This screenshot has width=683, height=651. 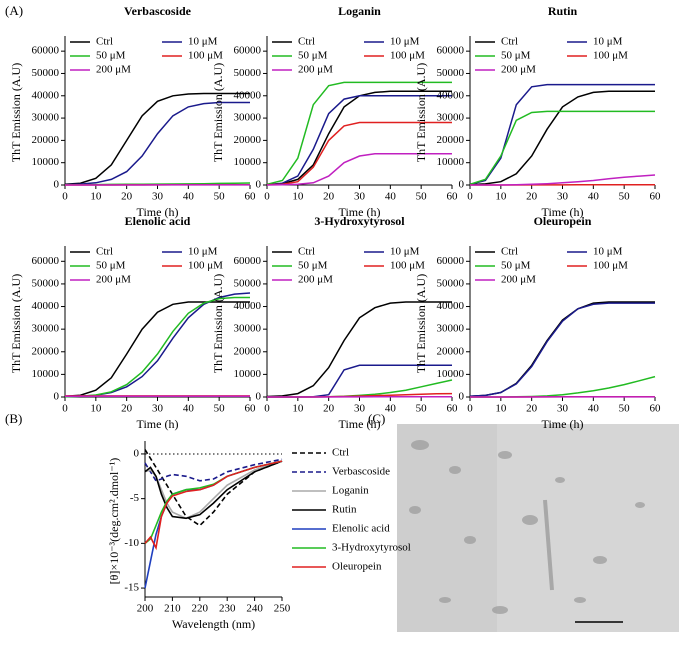 I want to click on x-tick-label: 60, so click(x=251, y=409).